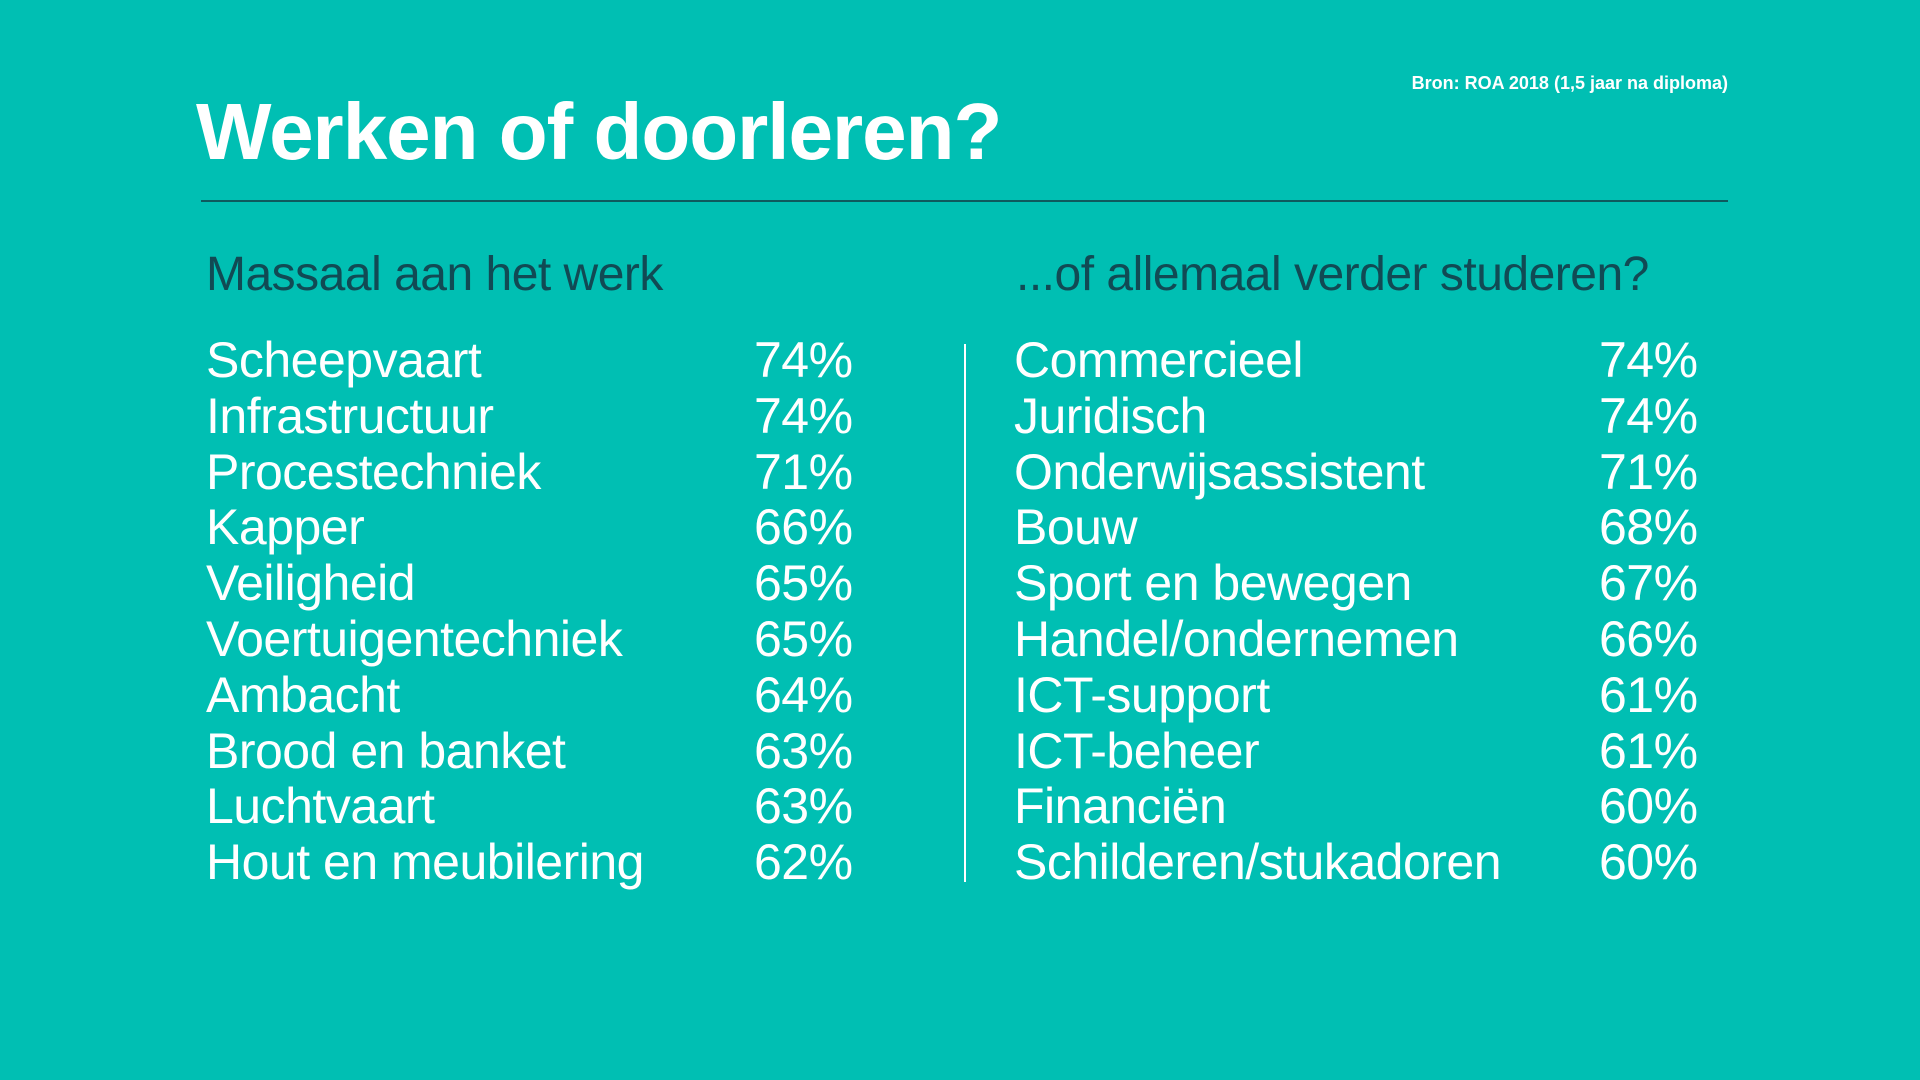 This screenshot has width=1920, height=1080. What do you see at coordinates (434, 274) in the screenshot?
I see `table-heading-work: Massaal aan het werk` at bounding box center [434, 274].